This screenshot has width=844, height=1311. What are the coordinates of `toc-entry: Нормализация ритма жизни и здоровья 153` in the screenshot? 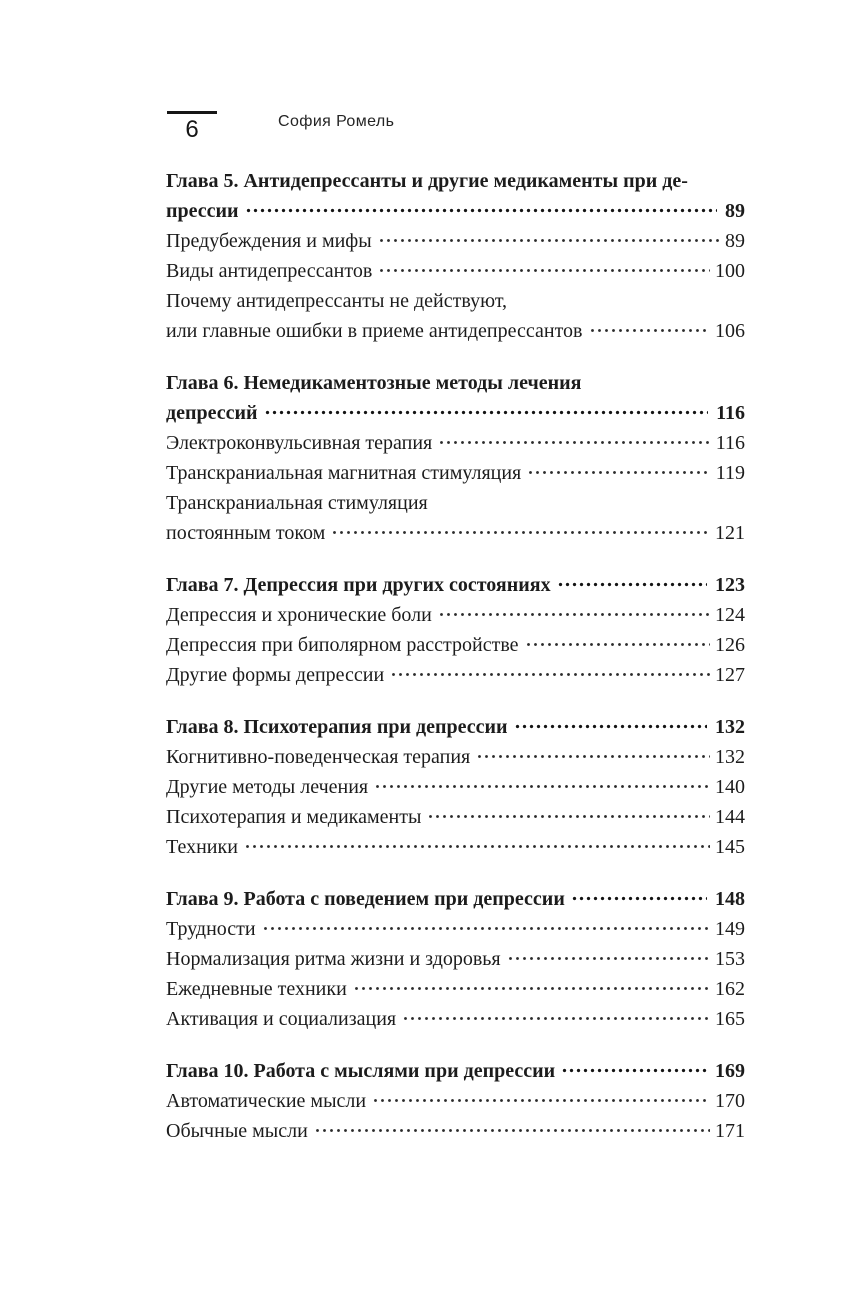 It's located at (455, 959).